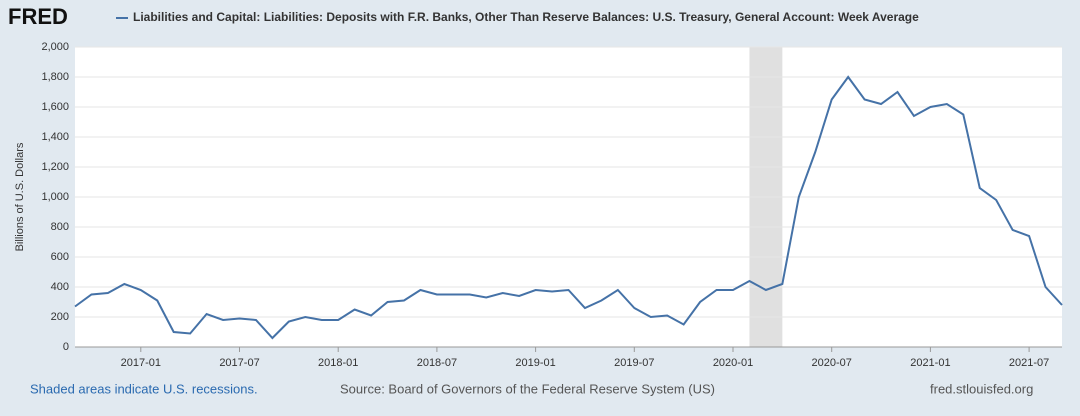 The width and height of the screenshot is (1080, 416). I want to click on y-tick-label: 0, so click(66, 347).